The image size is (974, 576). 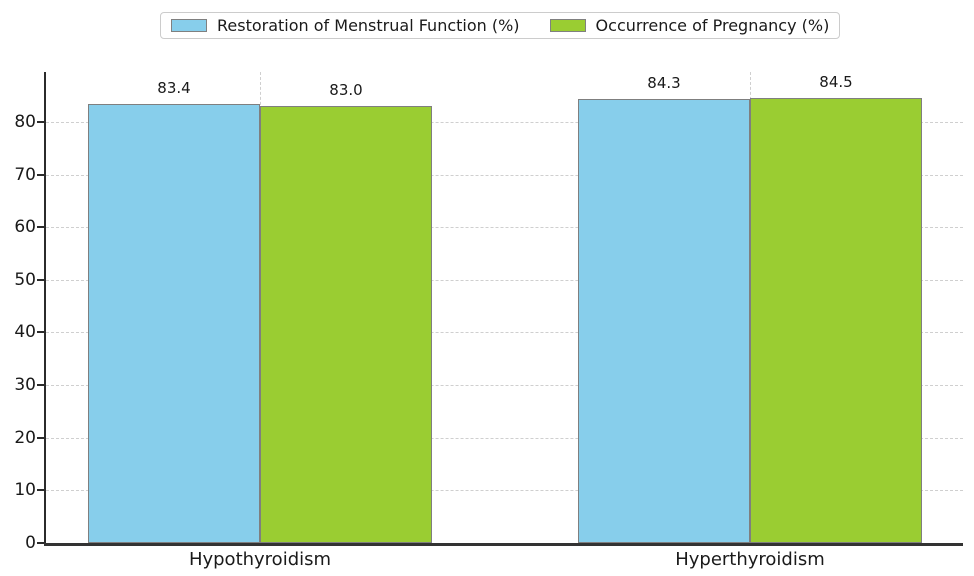 I want to click on bar-value-label: 84.3, so click(x=664, y=83).